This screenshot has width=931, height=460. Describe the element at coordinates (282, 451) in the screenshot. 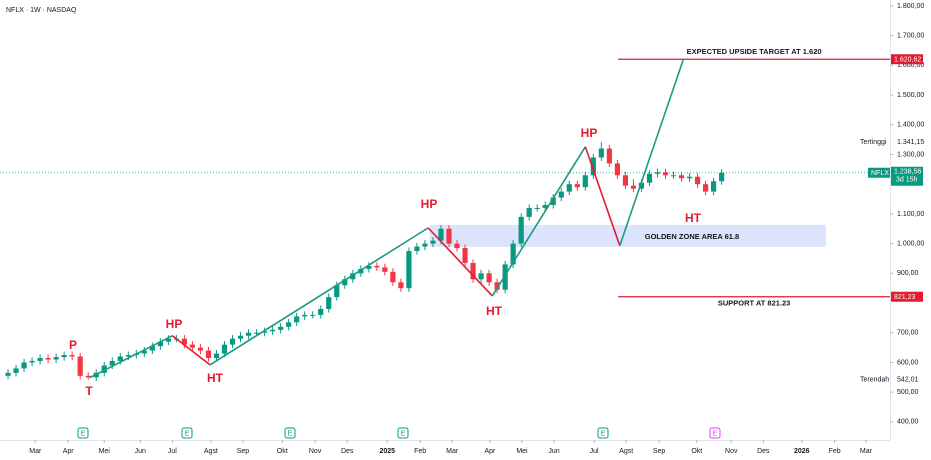

I see `x-tick-label: Okt` at that location.